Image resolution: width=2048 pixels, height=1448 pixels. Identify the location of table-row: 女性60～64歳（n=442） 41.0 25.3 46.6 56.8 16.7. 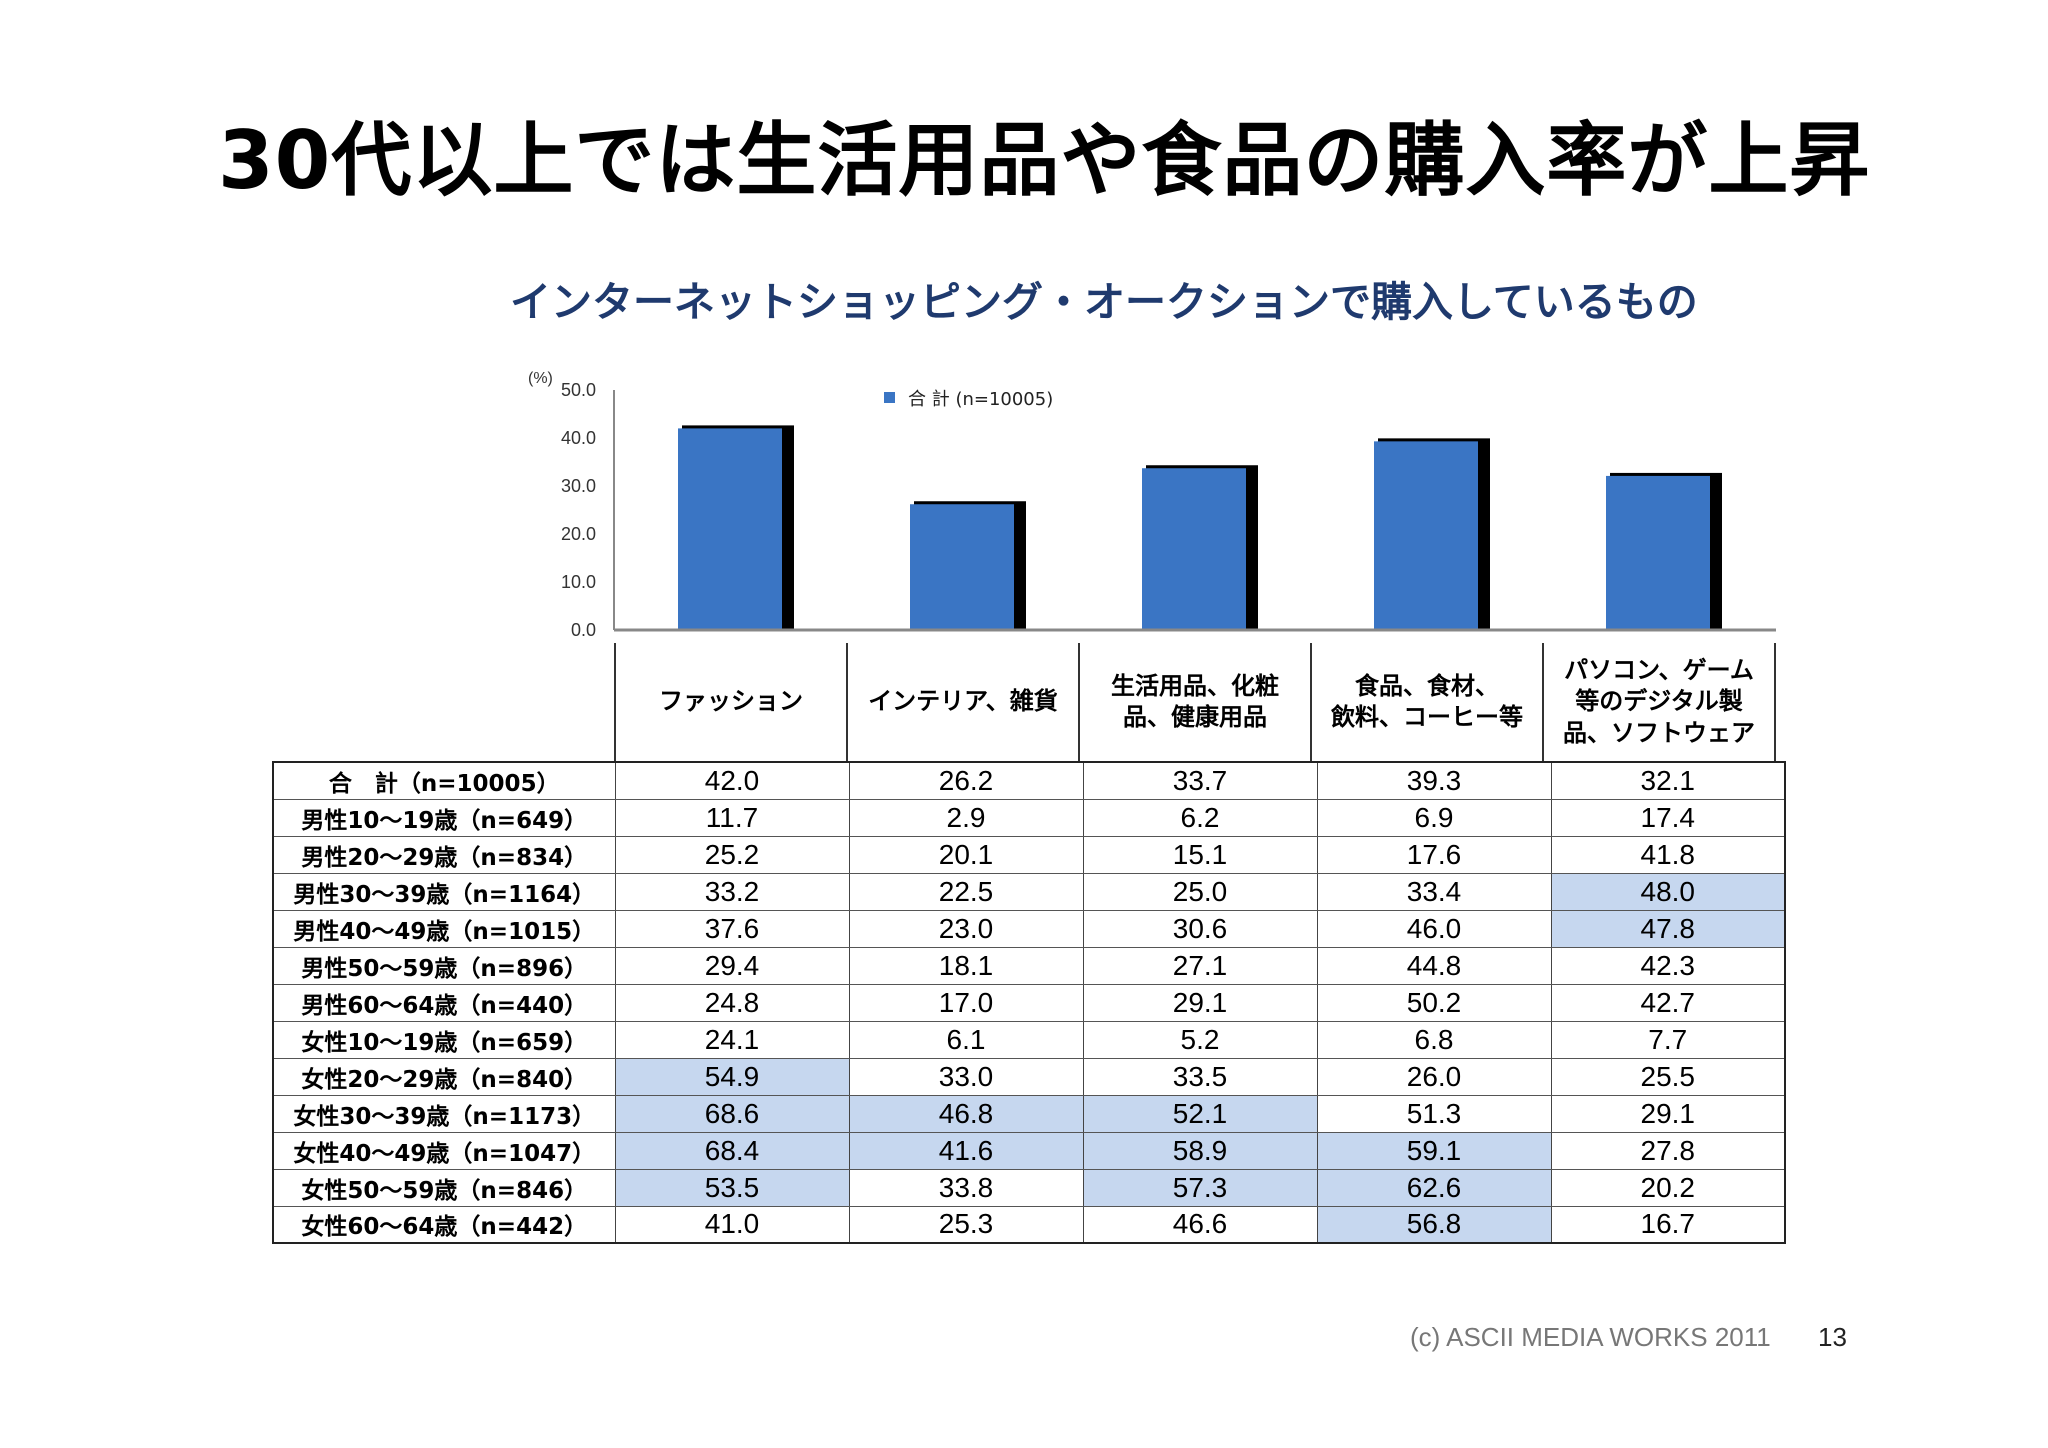
(1029, 1225).